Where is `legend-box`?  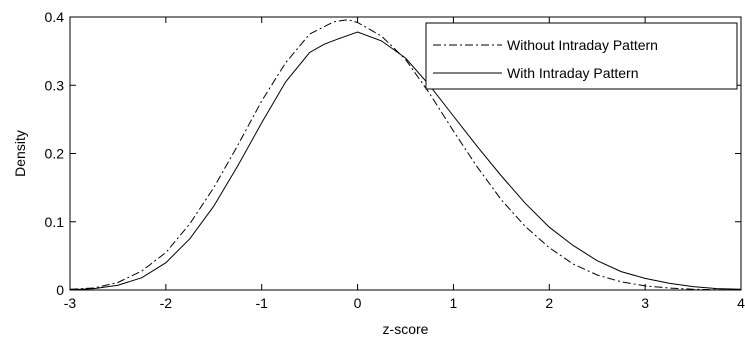 legend-box is located at coordinates (581, 56).